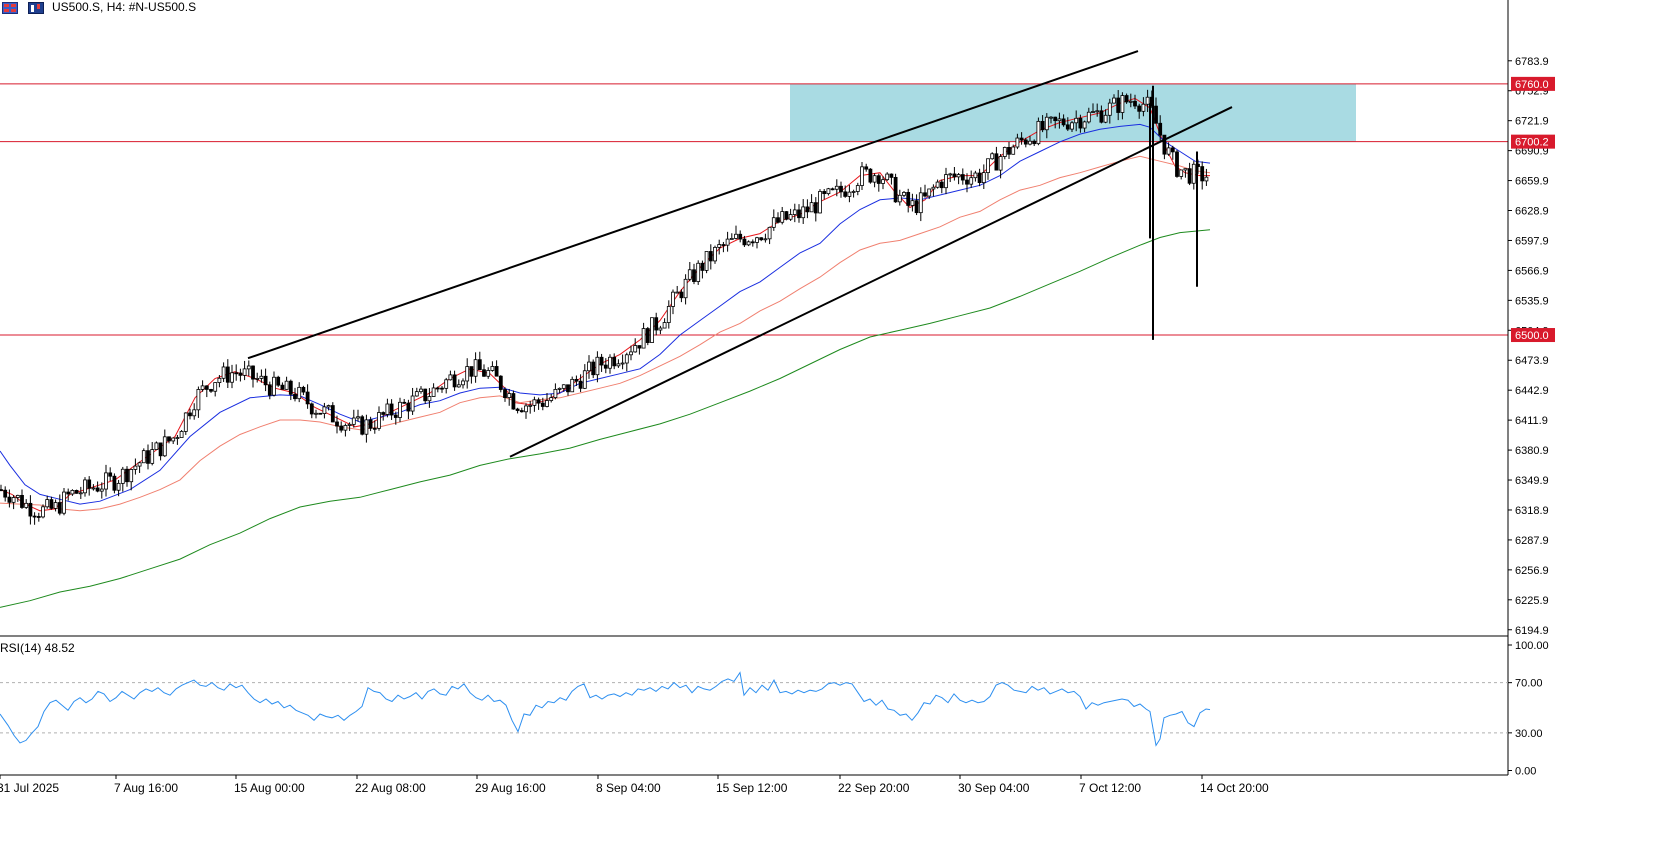  Describe the element at coordinates (1532, 631) in the screenshot. I see `price-tick-label: 6194.9` at that location.